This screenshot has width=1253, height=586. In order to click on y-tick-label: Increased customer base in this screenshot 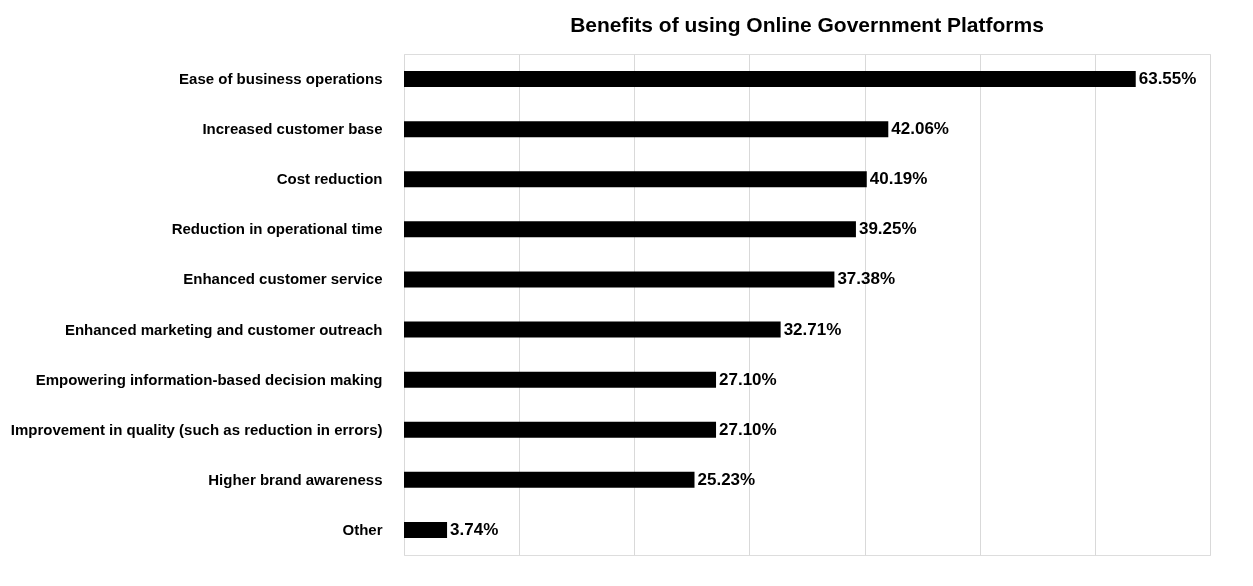, I will do `click(292, 129)`.